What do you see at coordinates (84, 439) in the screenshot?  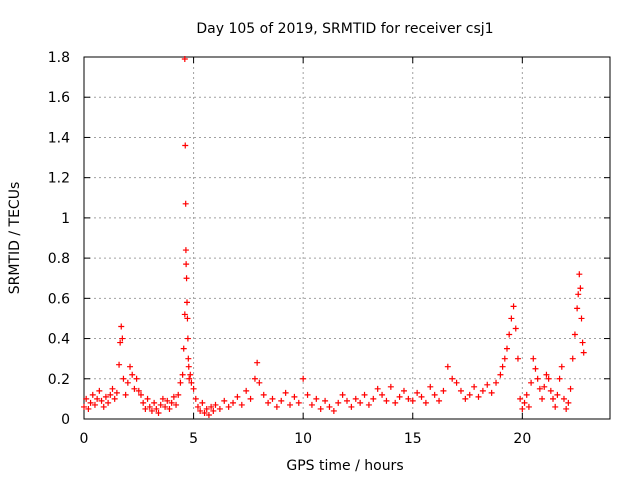 I see `x-tick-label: 0` at bounding box center [84, 439].